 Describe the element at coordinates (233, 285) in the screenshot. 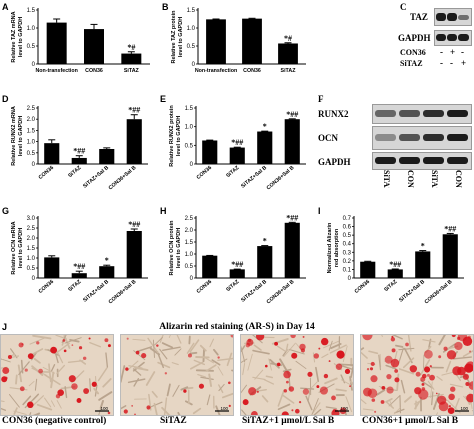

I see `chart-h-xcat-label-1: SiTAZ` at that location.